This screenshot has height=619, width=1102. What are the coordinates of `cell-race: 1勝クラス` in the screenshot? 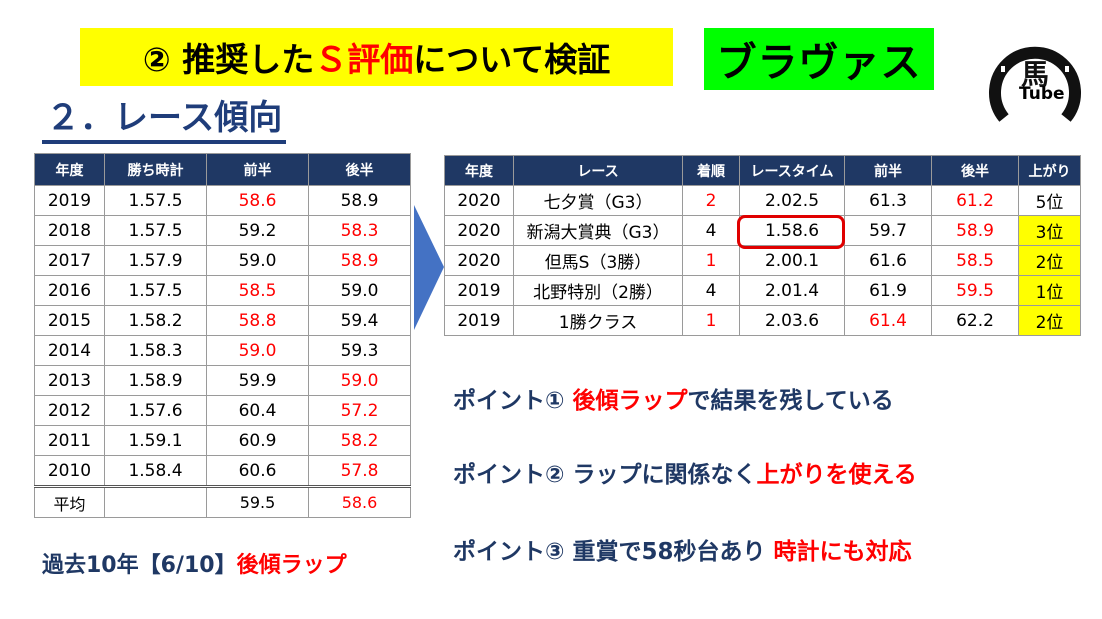 It's located at (598, 320).